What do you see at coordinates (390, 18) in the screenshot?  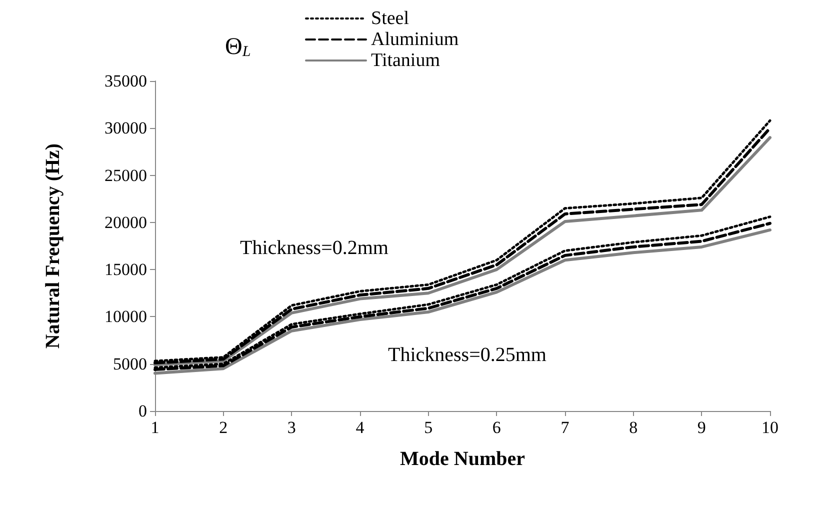 I see `legend-label: Steel` at bounding box center [390, 18].